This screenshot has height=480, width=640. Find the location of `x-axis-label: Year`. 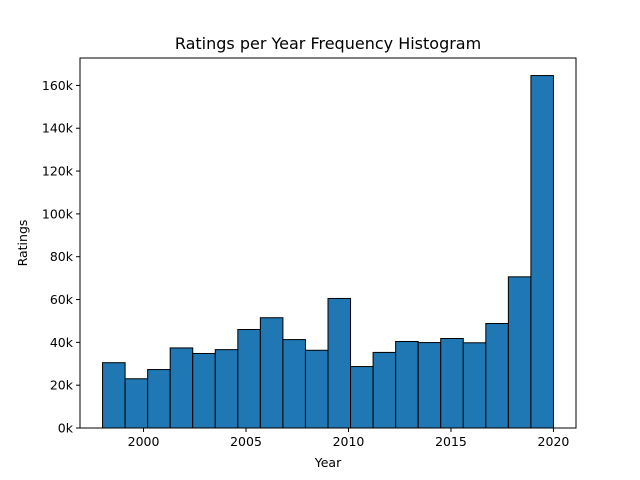

x-axis-label: Year is located at coordinates (328, 462).